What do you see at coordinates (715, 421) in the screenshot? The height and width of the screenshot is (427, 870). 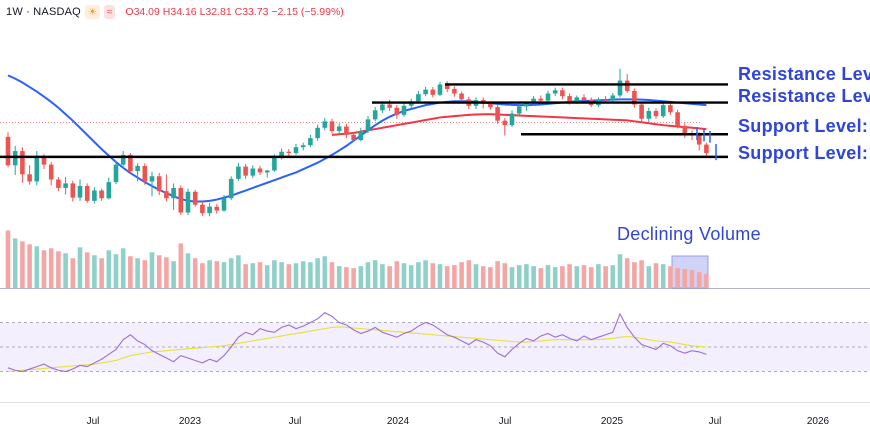 I see `x-axis-label: Jul` at bounding box center [715, 421].